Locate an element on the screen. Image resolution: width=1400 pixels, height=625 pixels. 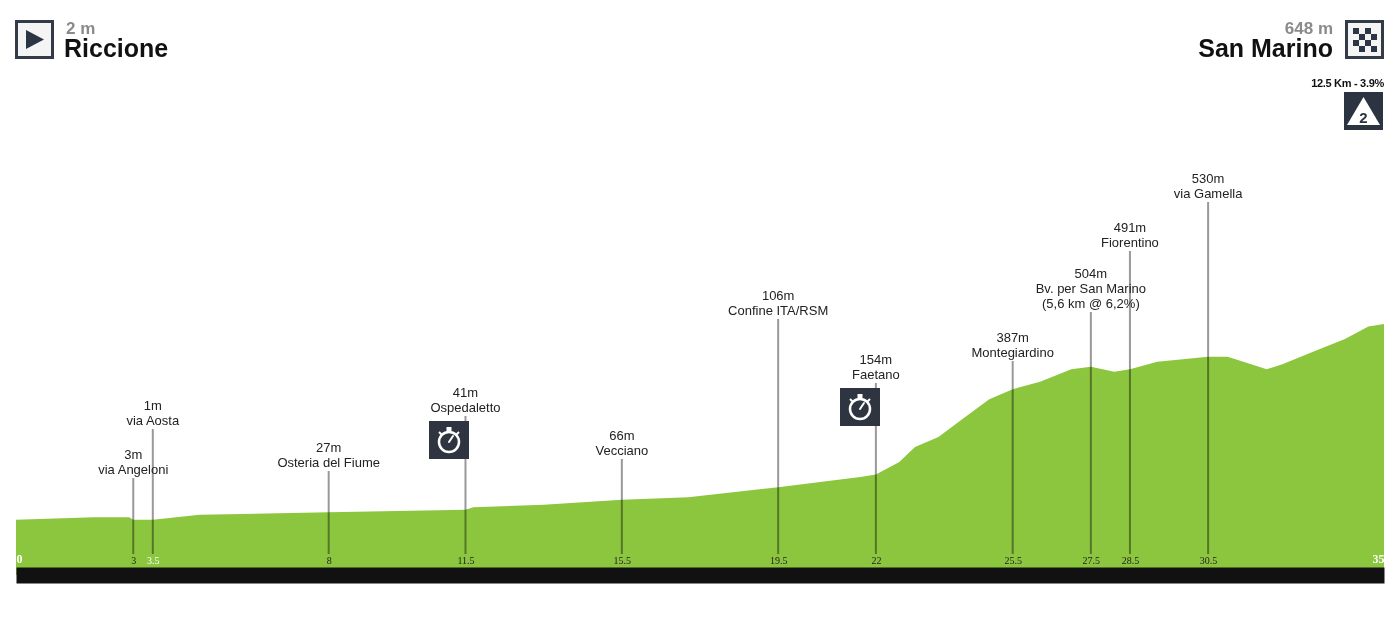
x-tick-label: 11.5 is located at coordinates (466, 560).